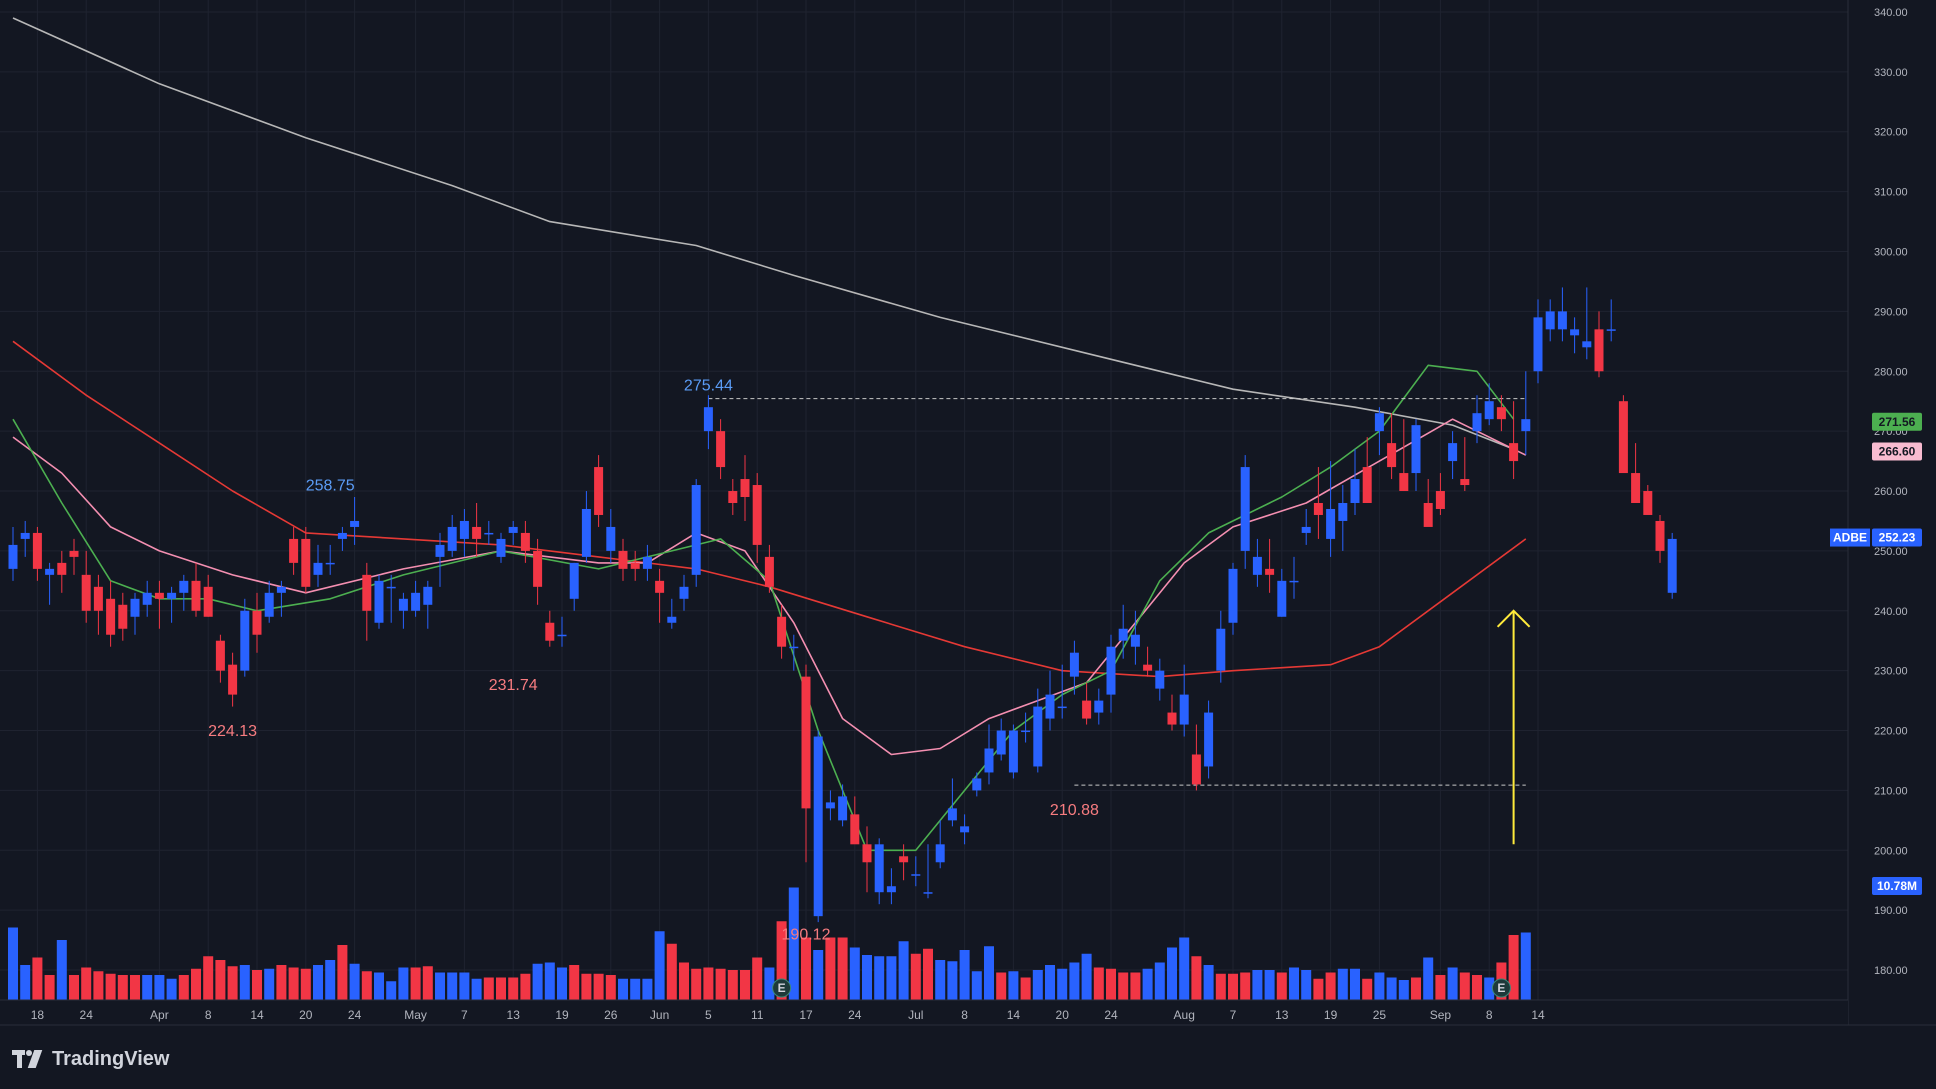 Image resolution: width=1936 pixels, height=1089 pixels. I want to click on price-tick-label: 310.00, so click(1891, 193).